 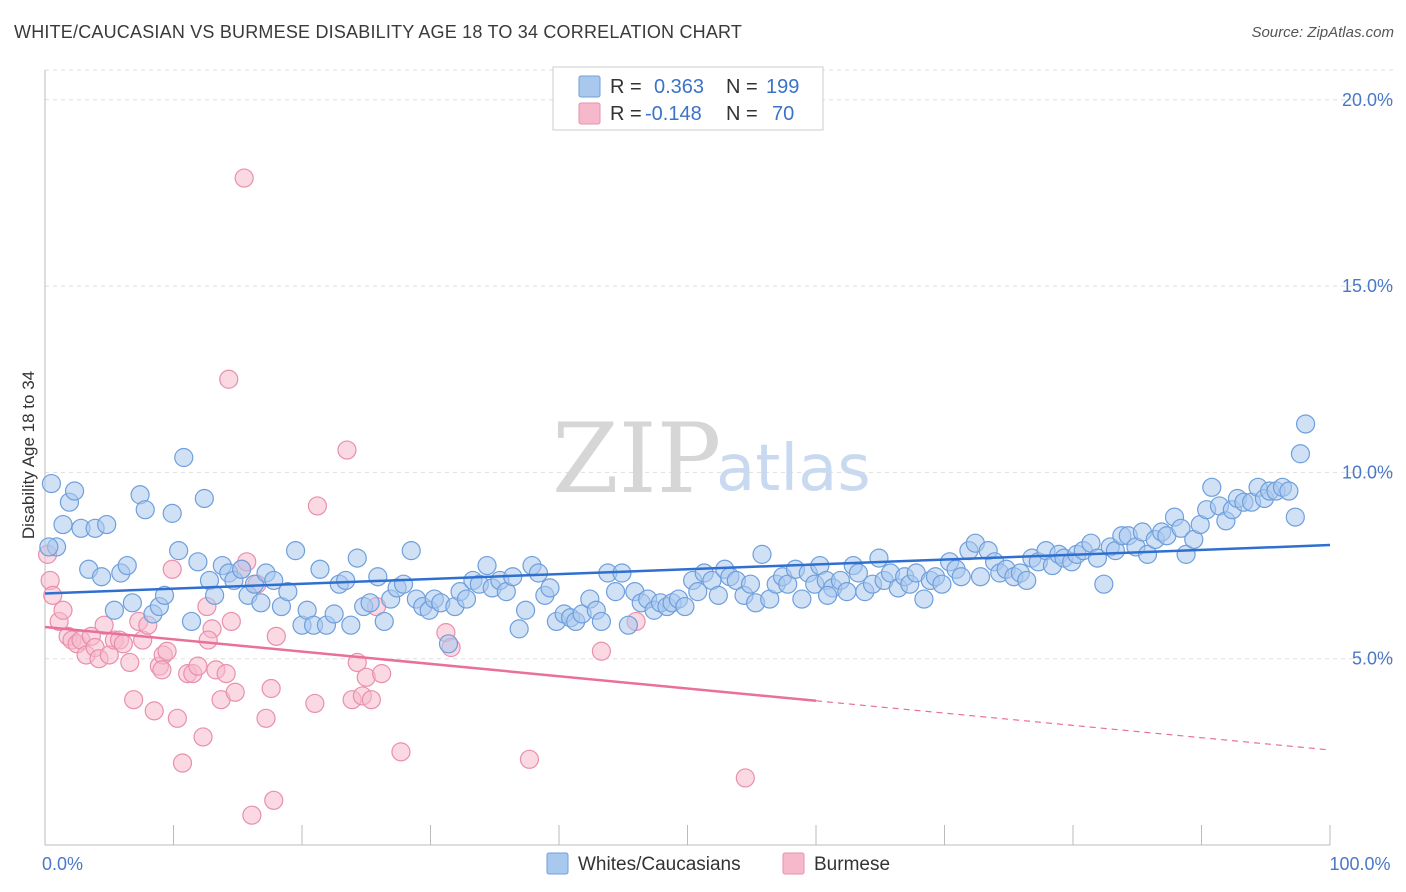 What do you see at coordinates (1359, 864) in the screenshot?
I see `x-tick-label: 100.0%` at bounding box center [1359, 864].